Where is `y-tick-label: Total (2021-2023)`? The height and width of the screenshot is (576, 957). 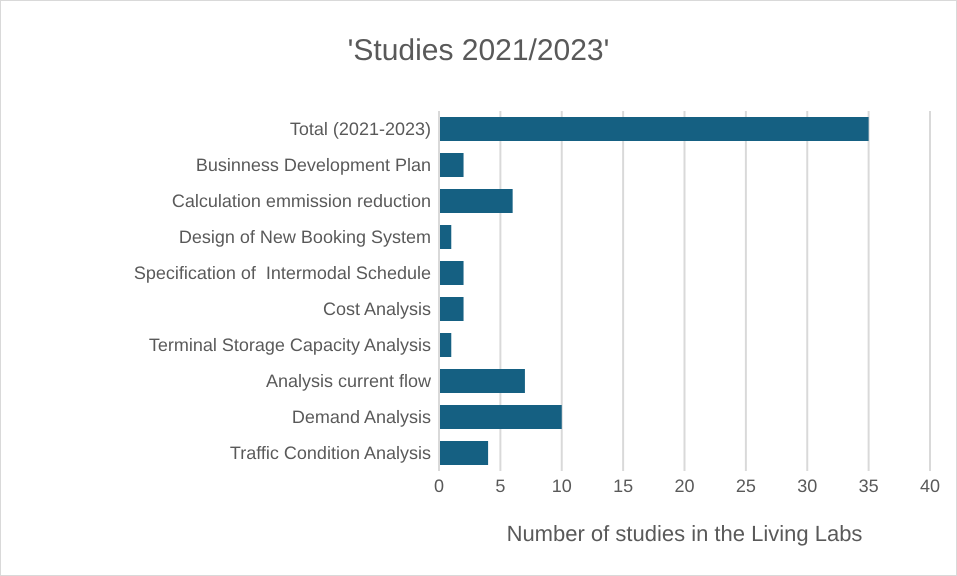 y-tick-label: Total (2021-2023) is located at coordinates (360, 129).